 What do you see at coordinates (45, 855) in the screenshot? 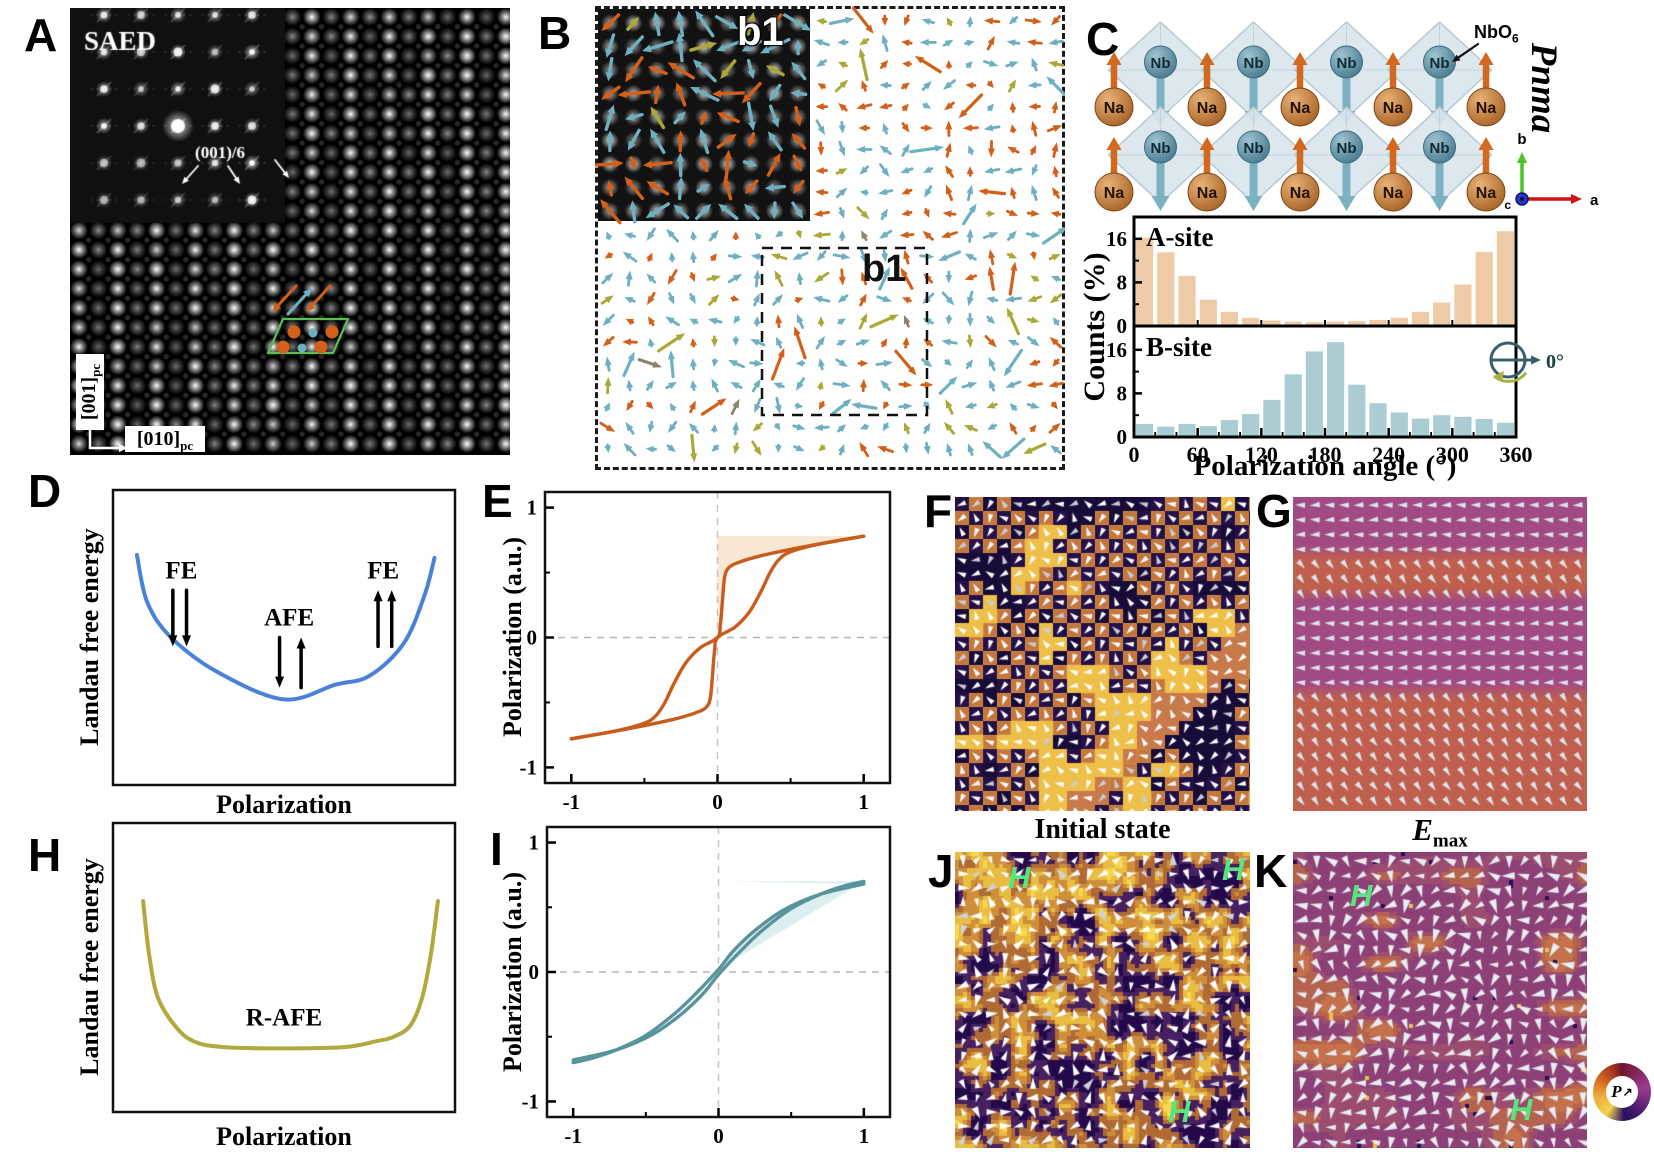
I see `panel-label-h: H` at bounding box center [45, 855].